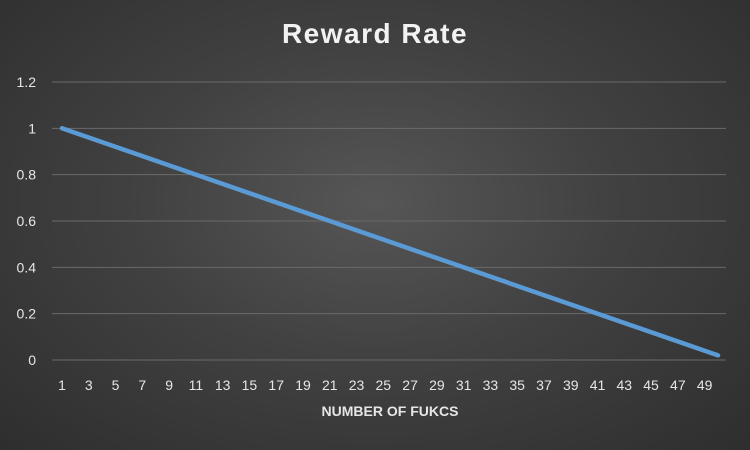 The height and width of the screenshot is (450, 750). What do you see at coordinates (27, 175) in the screenshot?
I see `y-tick-label: 0.8` at bounding box center [27, 175].